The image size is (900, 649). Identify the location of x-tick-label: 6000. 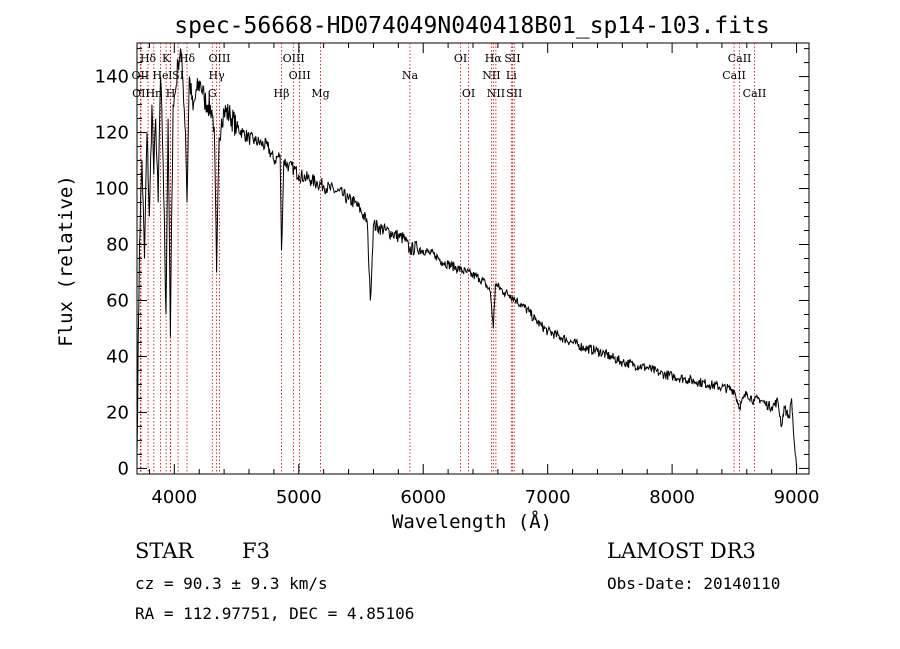
(423, 497).